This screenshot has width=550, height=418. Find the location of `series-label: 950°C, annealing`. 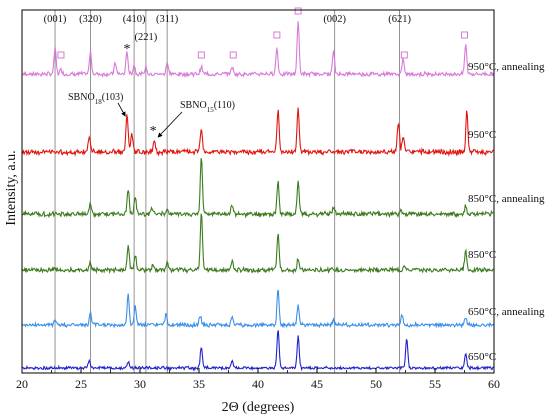

series-label: 950°C, annealing is located at coordinates (506, 67).